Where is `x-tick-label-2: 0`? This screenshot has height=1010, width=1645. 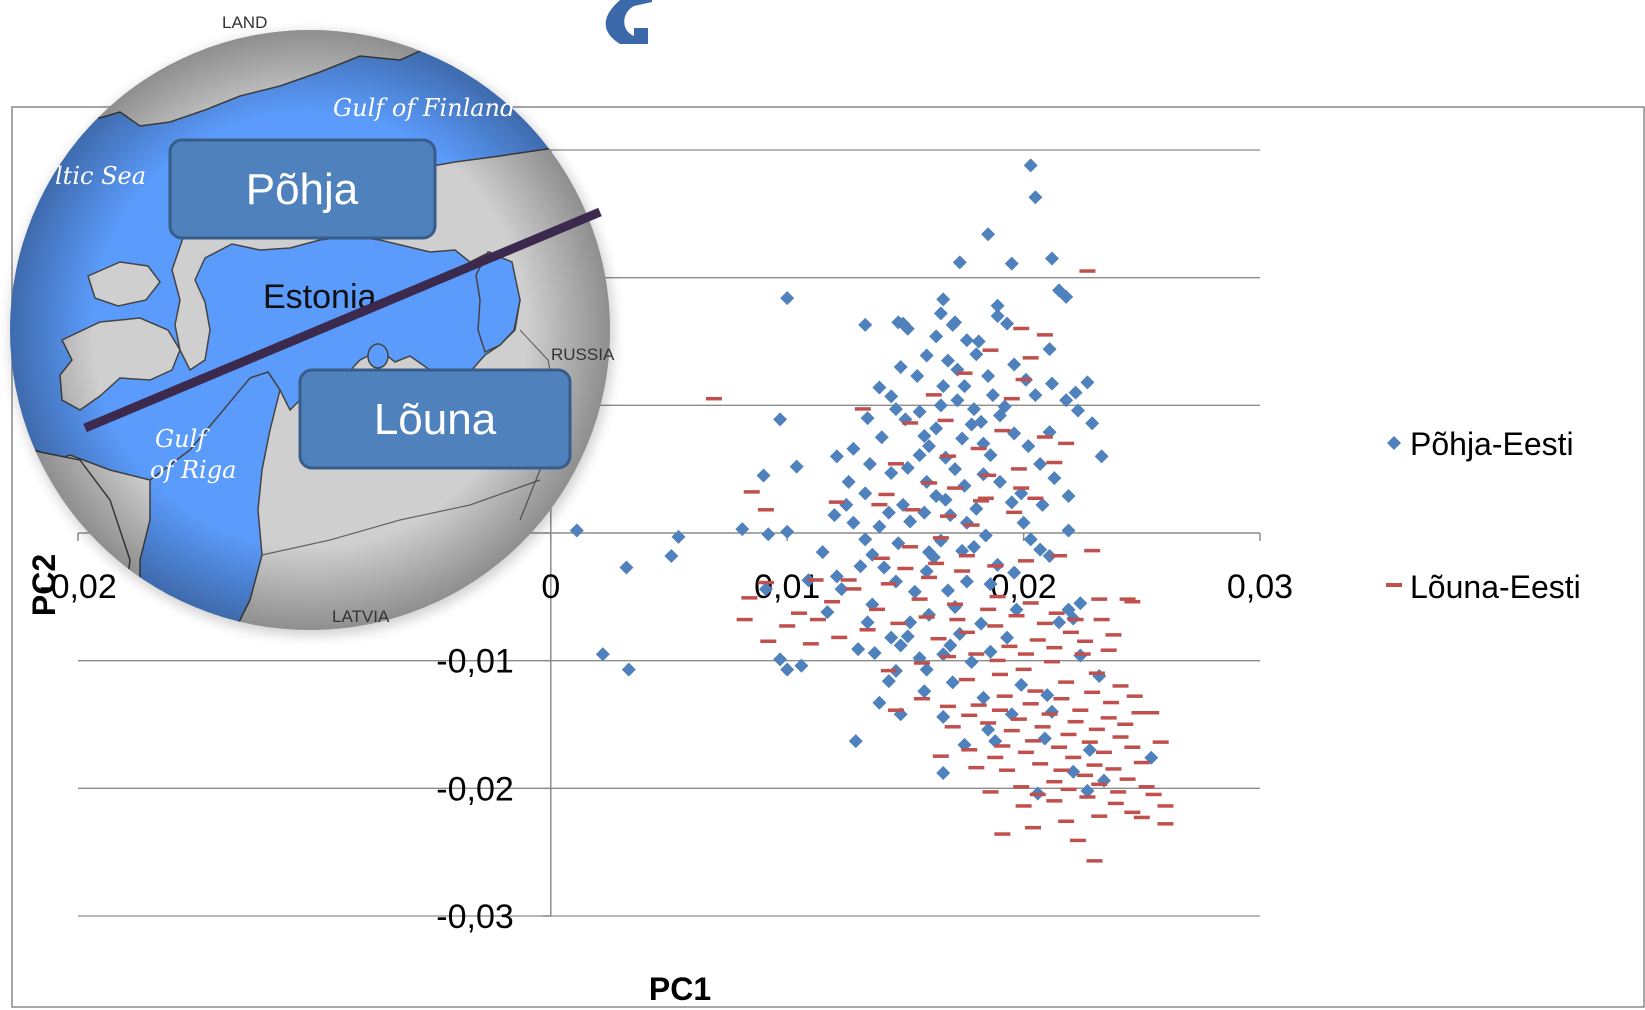 x-tick-label-2: 0 is located at coordinates (550, 587).